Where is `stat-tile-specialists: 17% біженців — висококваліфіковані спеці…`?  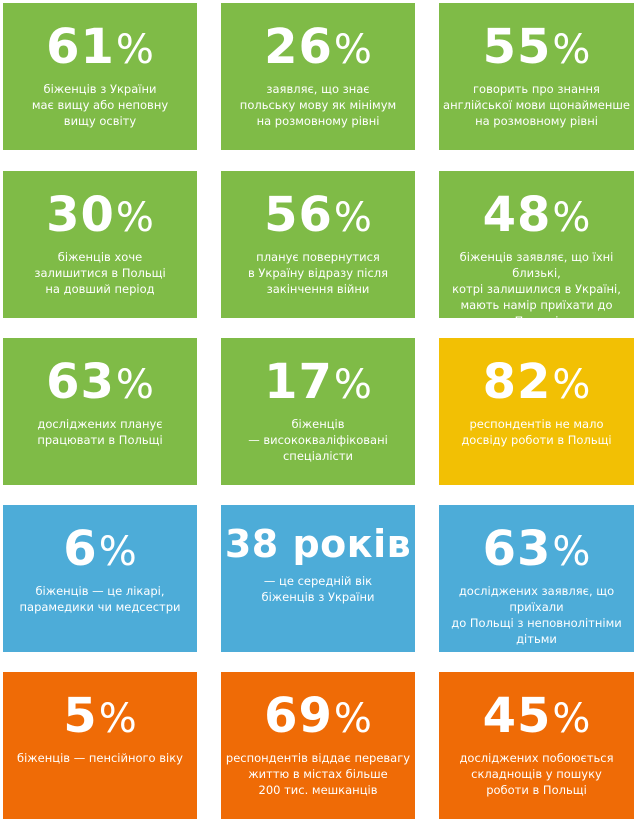
stat-tile-specialists: 17% біженців — висококваліфіковані спеці… is located at coordinates (318, 411).